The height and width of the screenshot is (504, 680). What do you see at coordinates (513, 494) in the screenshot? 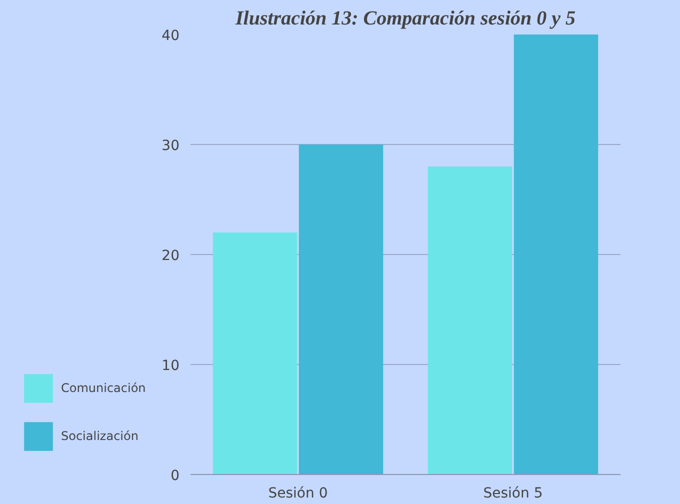
I see `x-tick-label: Sesión 5` at bounding box center [513, 494].